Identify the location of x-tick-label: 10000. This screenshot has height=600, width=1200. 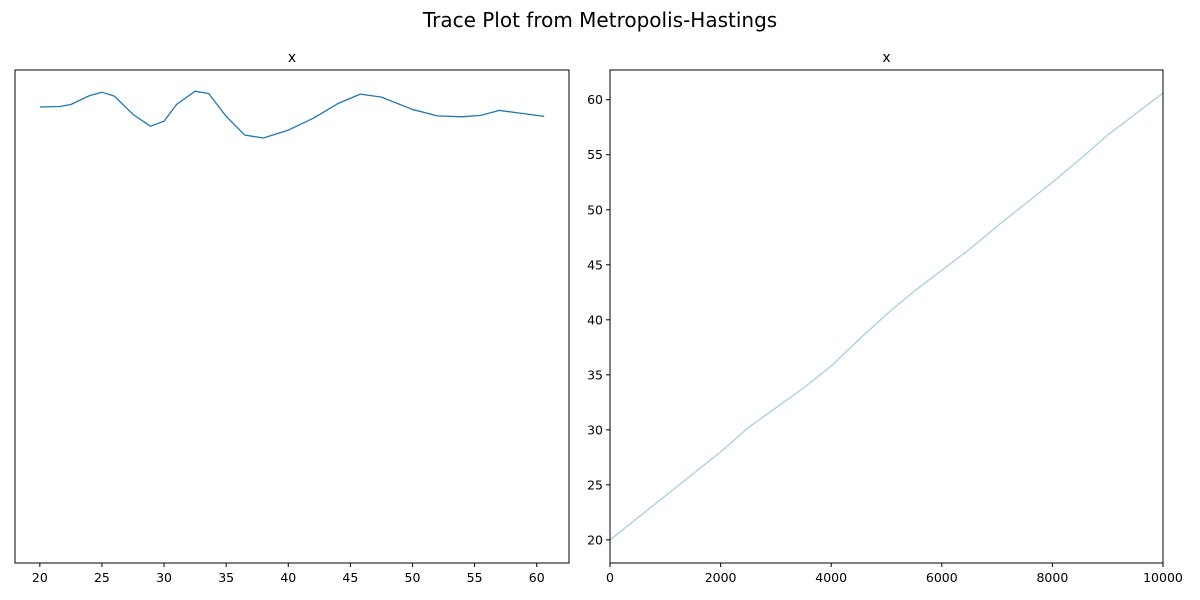
(1163, 577).